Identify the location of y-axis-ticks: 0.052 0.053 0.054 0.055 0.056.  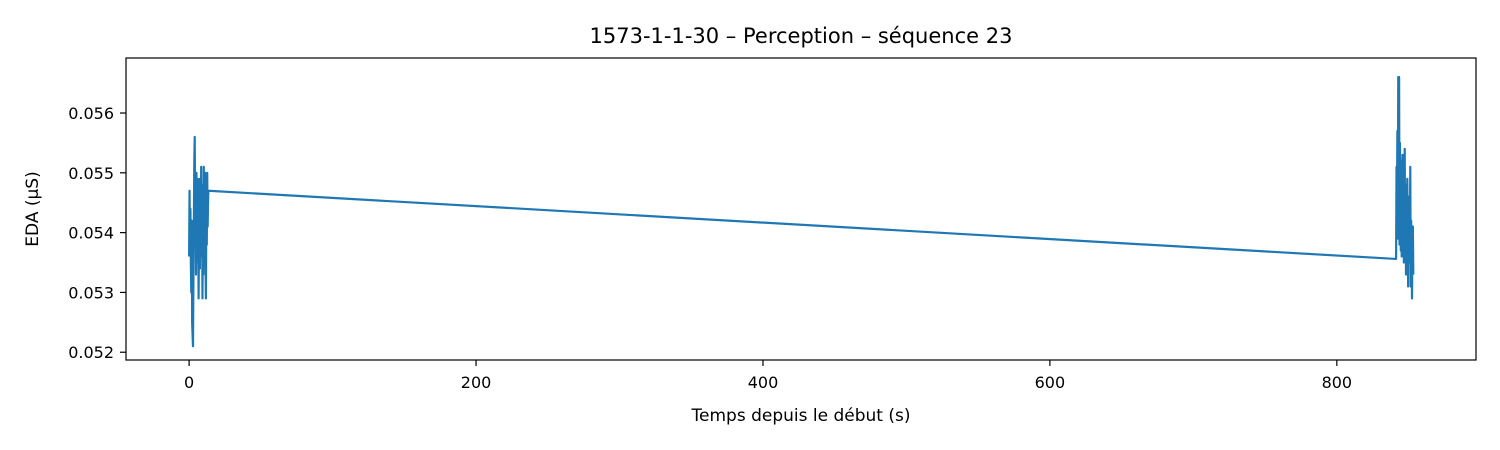
(97, 233).